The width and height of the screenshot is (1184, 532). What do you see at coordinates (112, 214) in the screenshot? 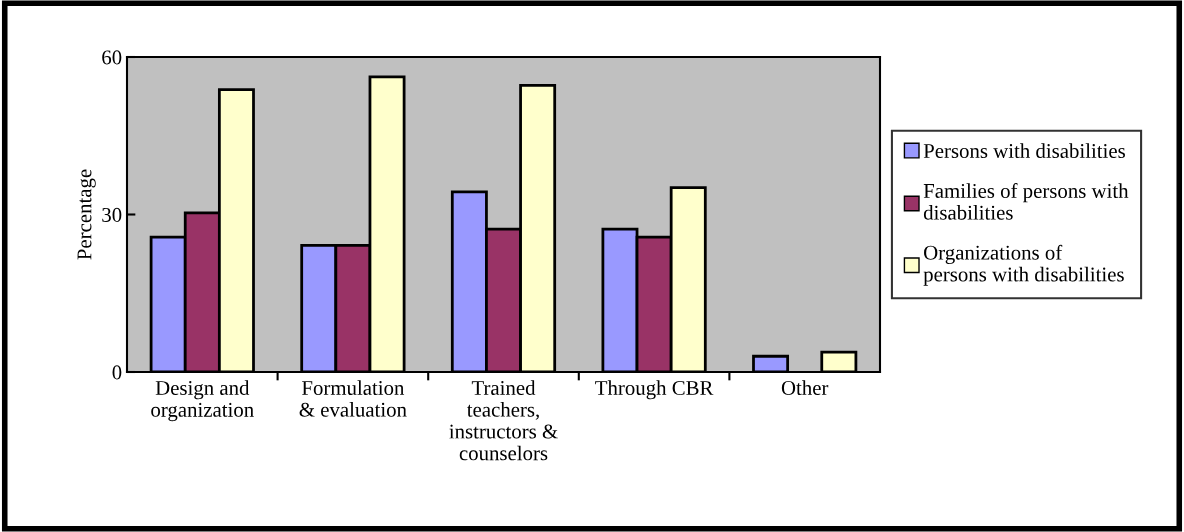
I see `y-tick-label: 30` at bounding box center [112, 214].